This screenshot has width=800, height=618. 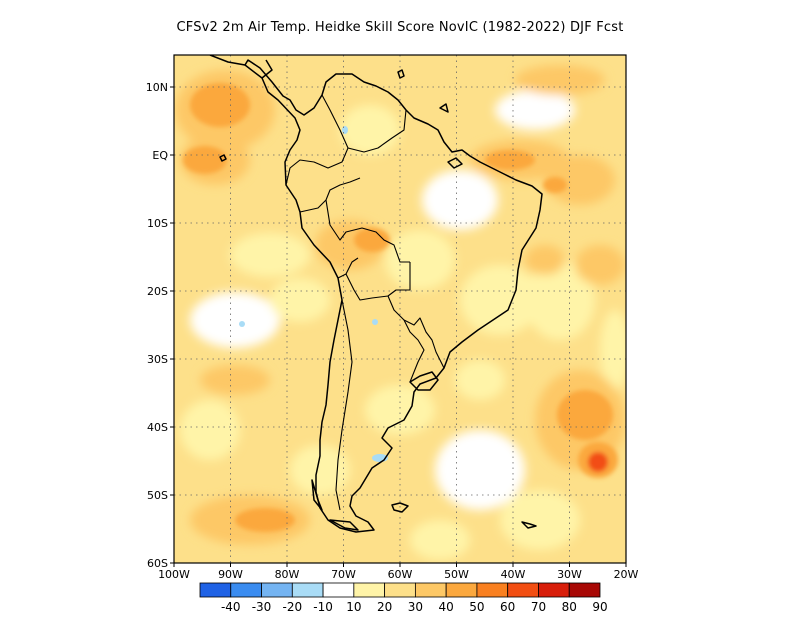 What do you see at coordinates (262, 607) in the screenshot?
I see `colorbar-label: -30` at bounding box center [262, 607].